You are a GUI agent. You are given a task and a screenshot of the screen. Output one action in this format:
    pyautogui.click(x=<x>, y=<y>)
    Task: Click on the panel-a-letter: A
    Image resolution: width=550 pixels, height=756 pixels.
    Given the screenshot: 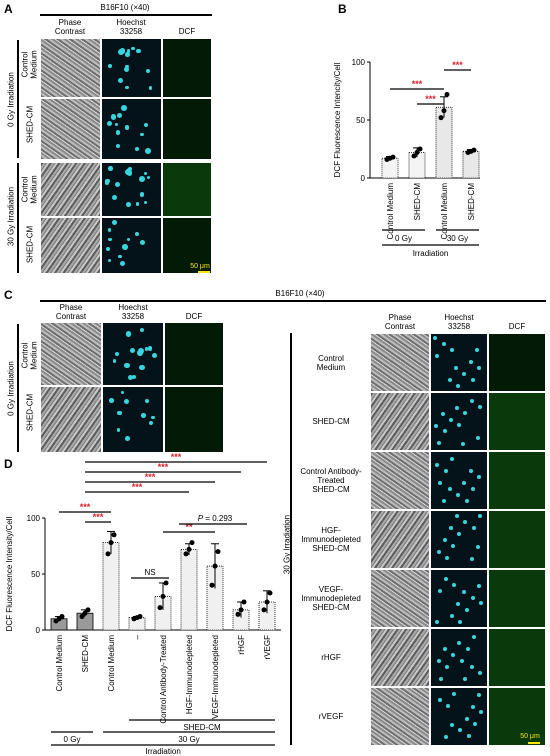 What is the action you would take?
    pyautogui.click(x=8, y=9)
    